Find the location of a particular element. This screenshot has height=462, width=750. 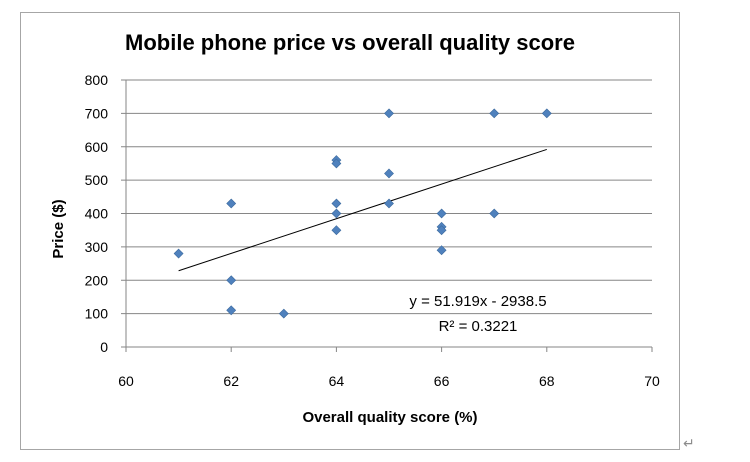

y-tick-label: 400 is located at coordinates (97, 214).